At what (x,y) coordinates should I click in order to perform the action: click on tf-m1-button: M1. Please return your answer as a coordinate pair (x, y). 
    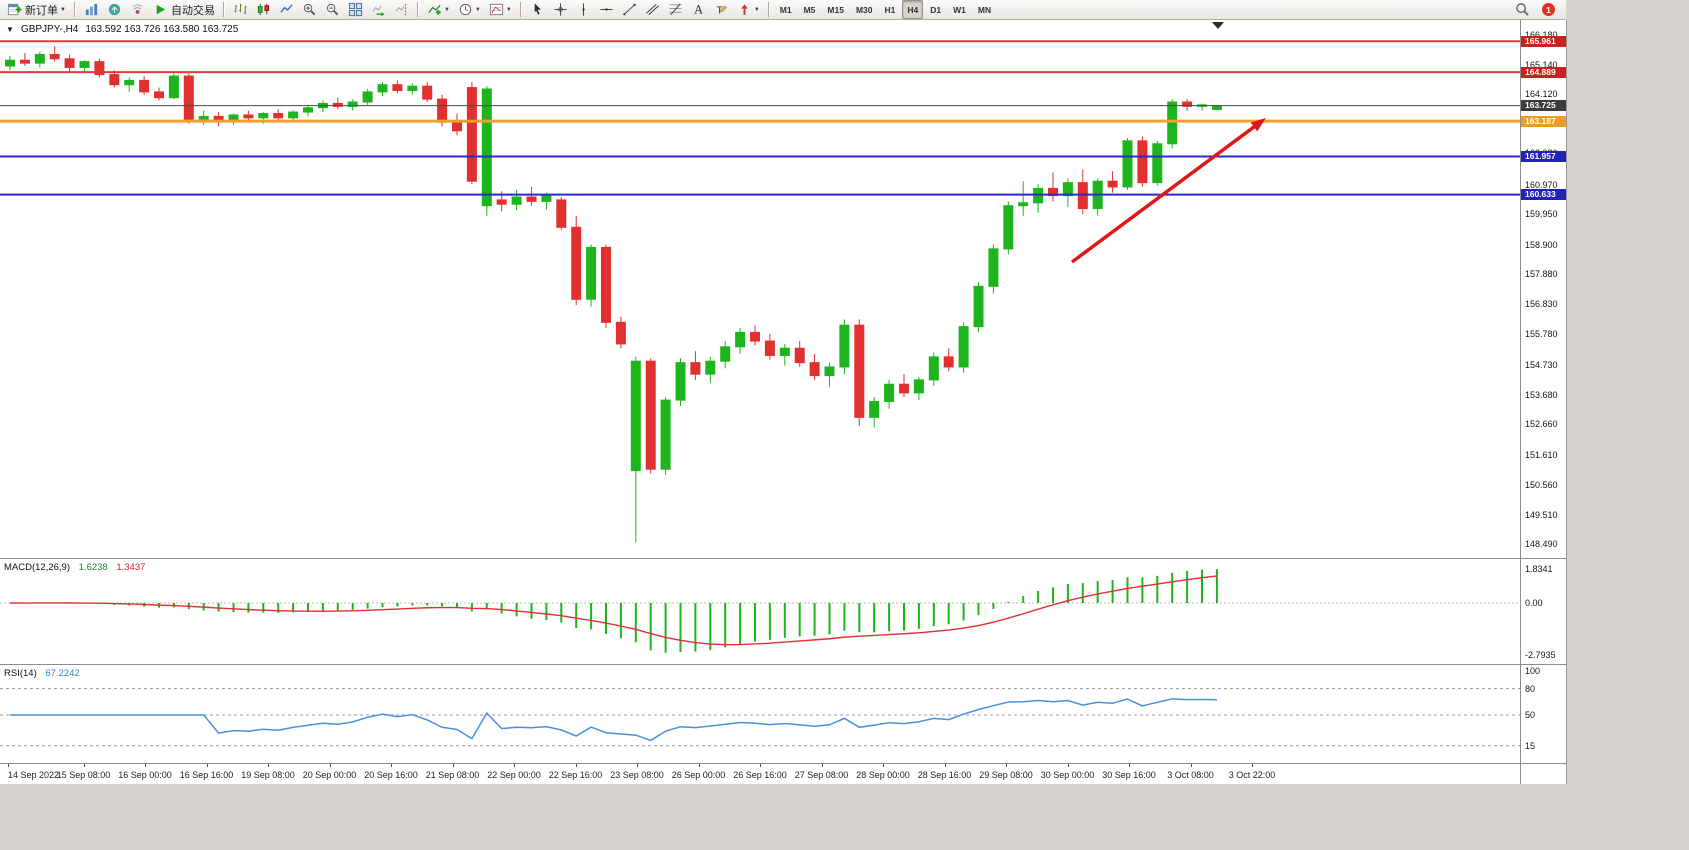
    Looking at the image, I should click on (786, 9).